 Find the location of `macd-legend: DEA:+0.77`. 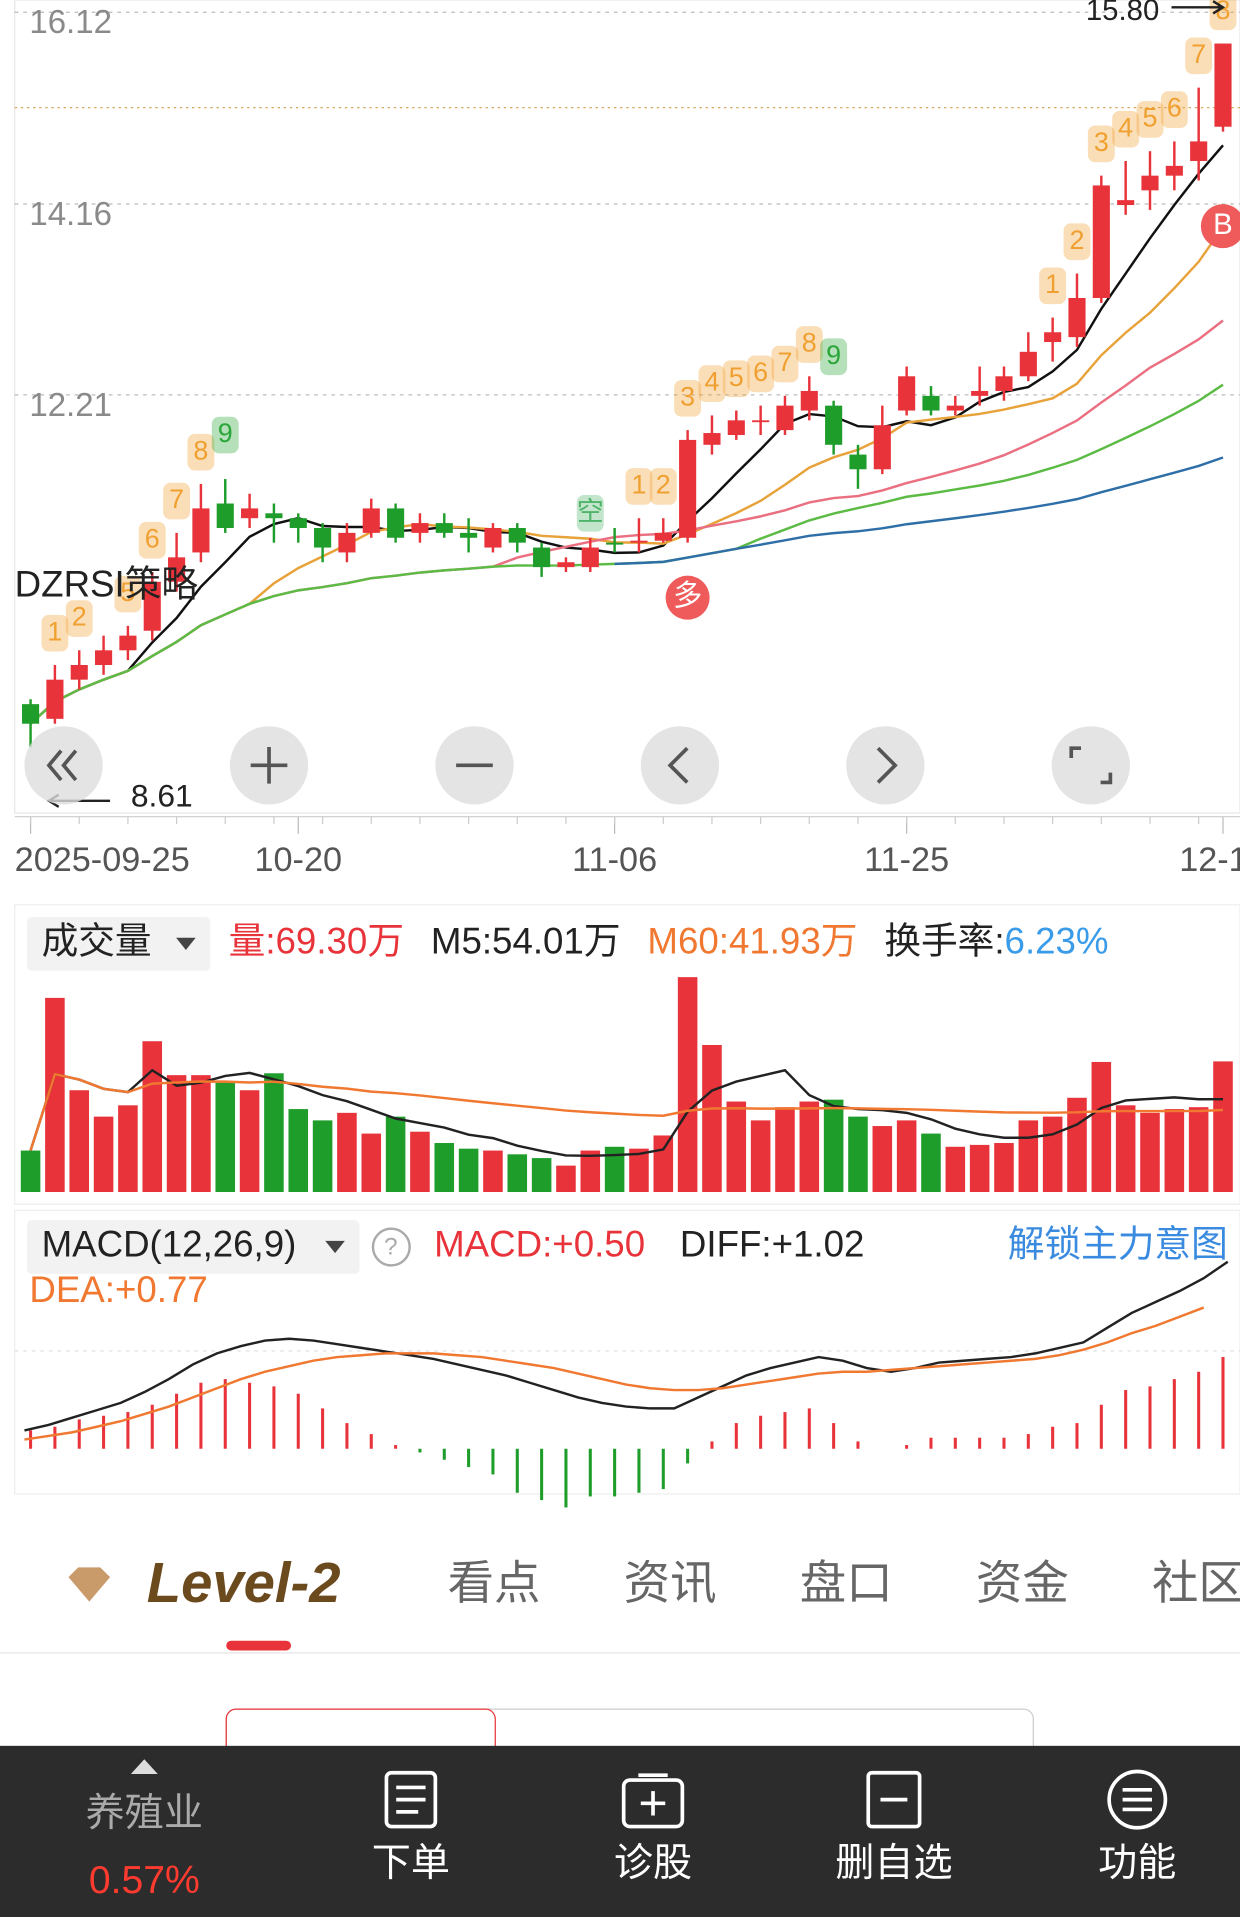

macd-legend: DEA:+0.77 is located at coordinates (118, 1289).